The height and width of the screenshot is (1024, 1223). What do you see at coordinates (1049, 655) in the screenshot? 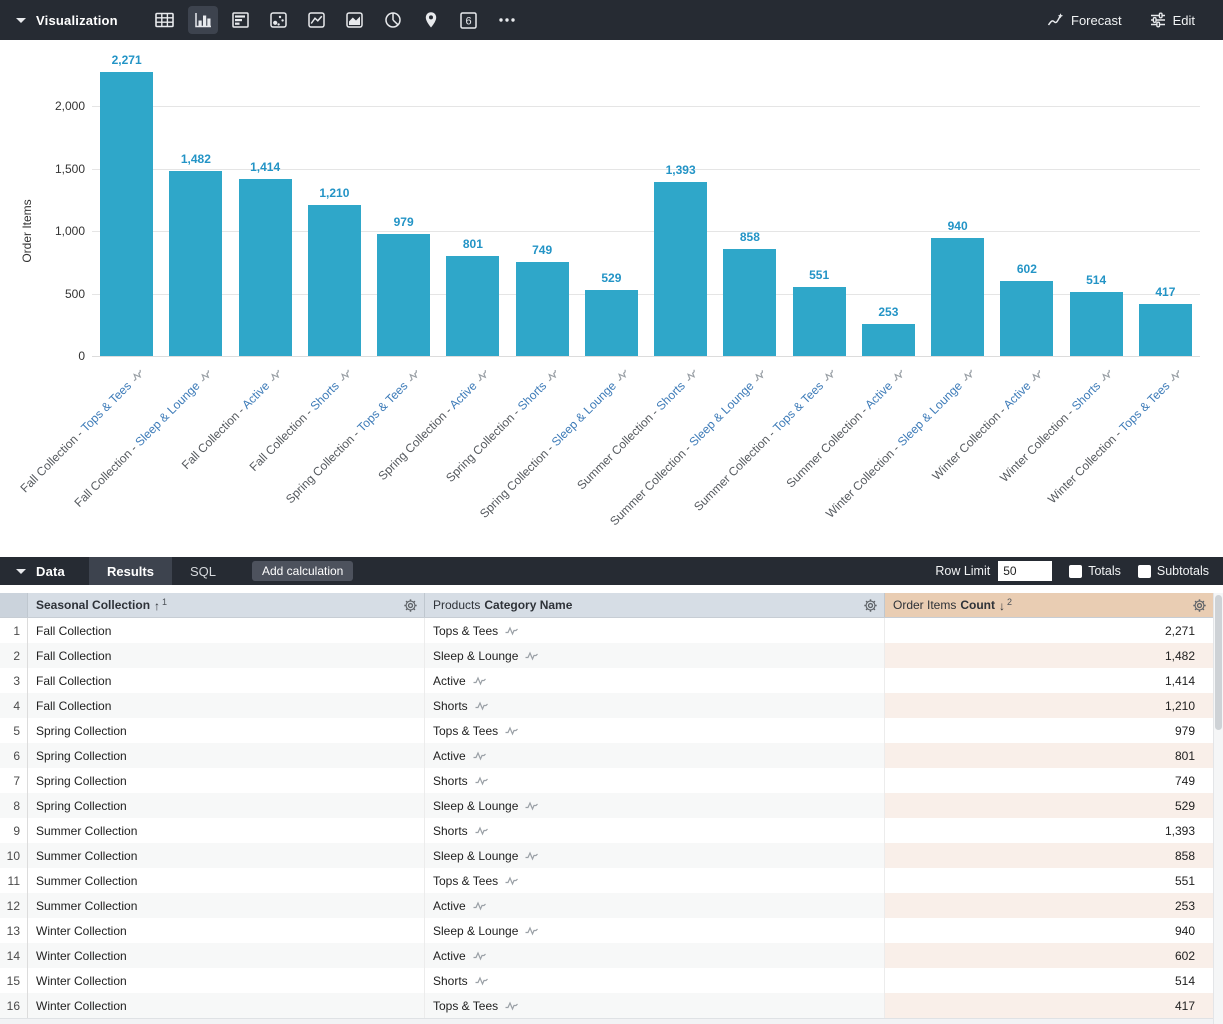
I see `count-cell: 1,482` at bounding box center [1049, 655].